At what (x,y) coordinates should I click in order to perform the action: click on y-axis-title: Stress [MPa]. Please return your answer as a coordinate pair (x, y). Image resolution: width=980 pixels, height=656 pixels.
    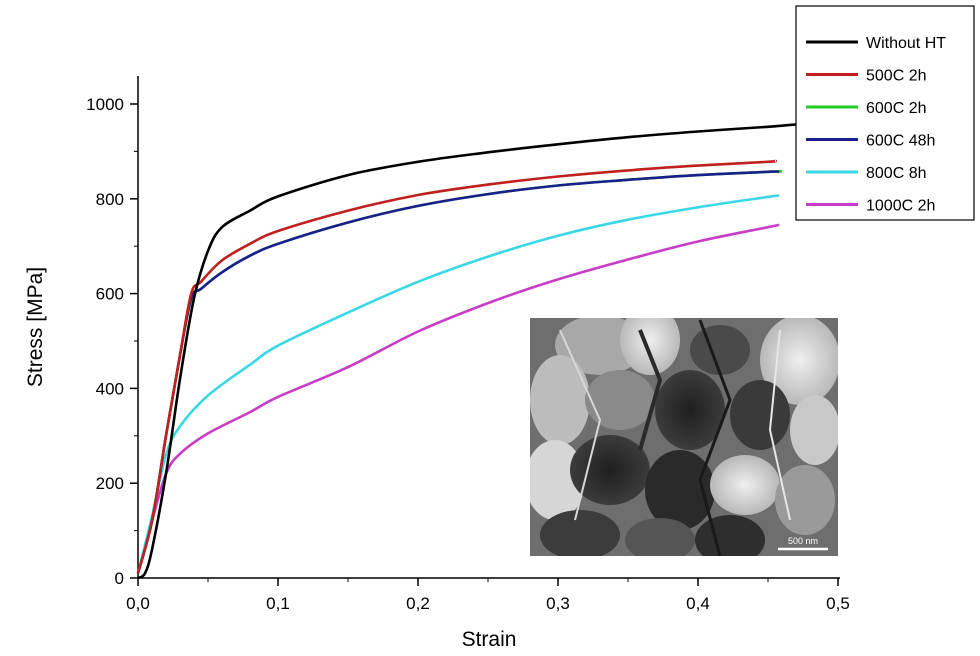
    Looking at the image, I should click on (35, 327).